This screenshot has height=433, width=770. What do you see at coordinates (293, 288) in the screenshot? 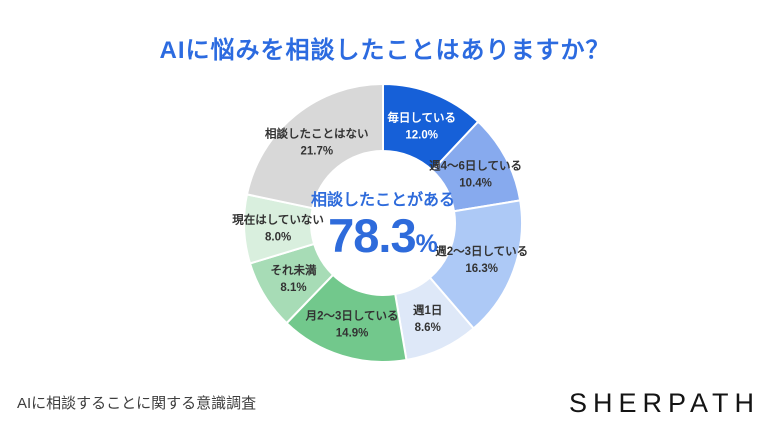
I see `segment-value-5: 8.1%` at bounding box center [293, 288].